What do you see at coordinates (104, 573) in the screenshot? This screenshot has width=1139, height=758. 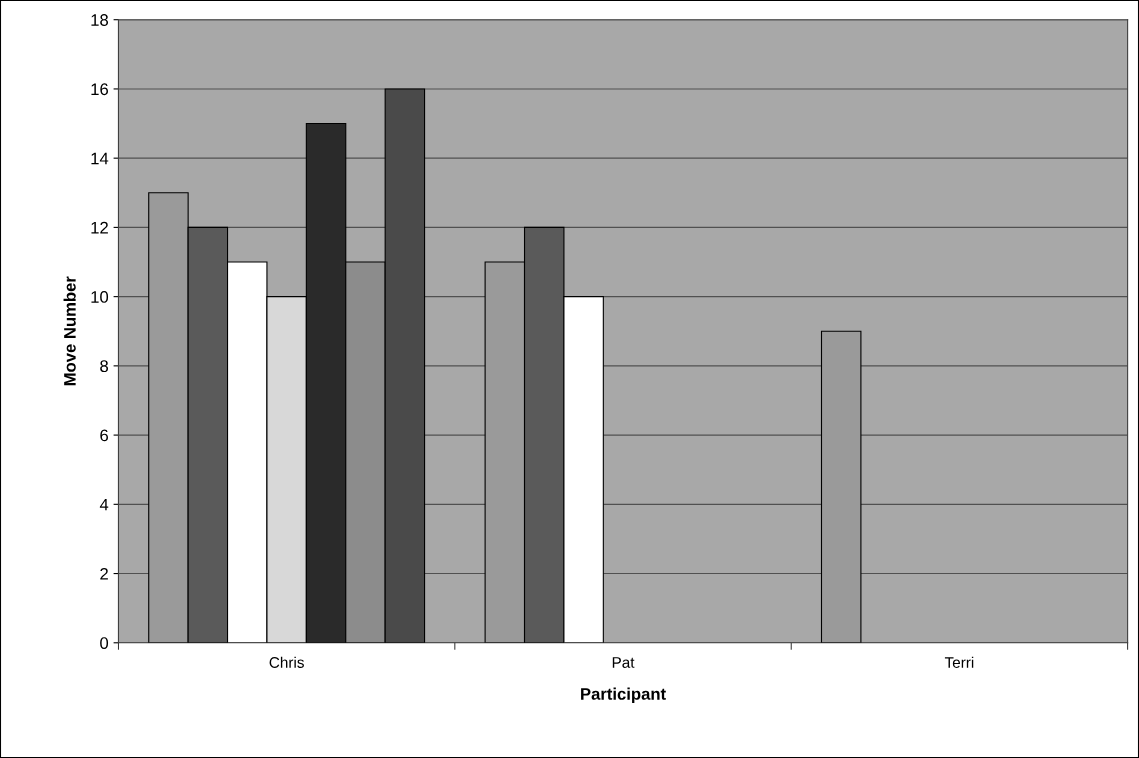 I see `y-tick-label: 2` at bounding box center [104, 573].